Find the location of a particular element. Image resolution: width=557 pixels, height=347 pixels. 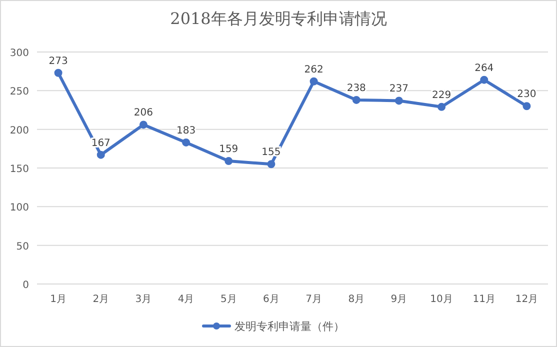

y-tick-label: 100 is located at coordinates (19, 208).